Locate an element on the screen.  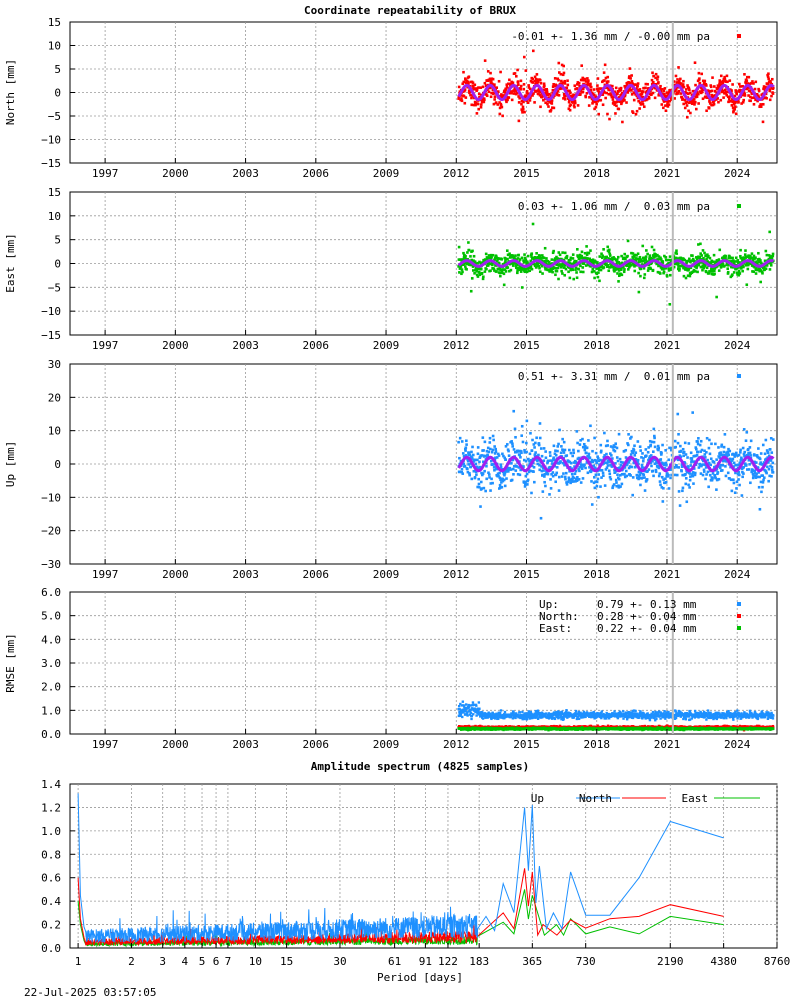
panel-north-ylabel: North [mm] is located at coordinates (10, 92).